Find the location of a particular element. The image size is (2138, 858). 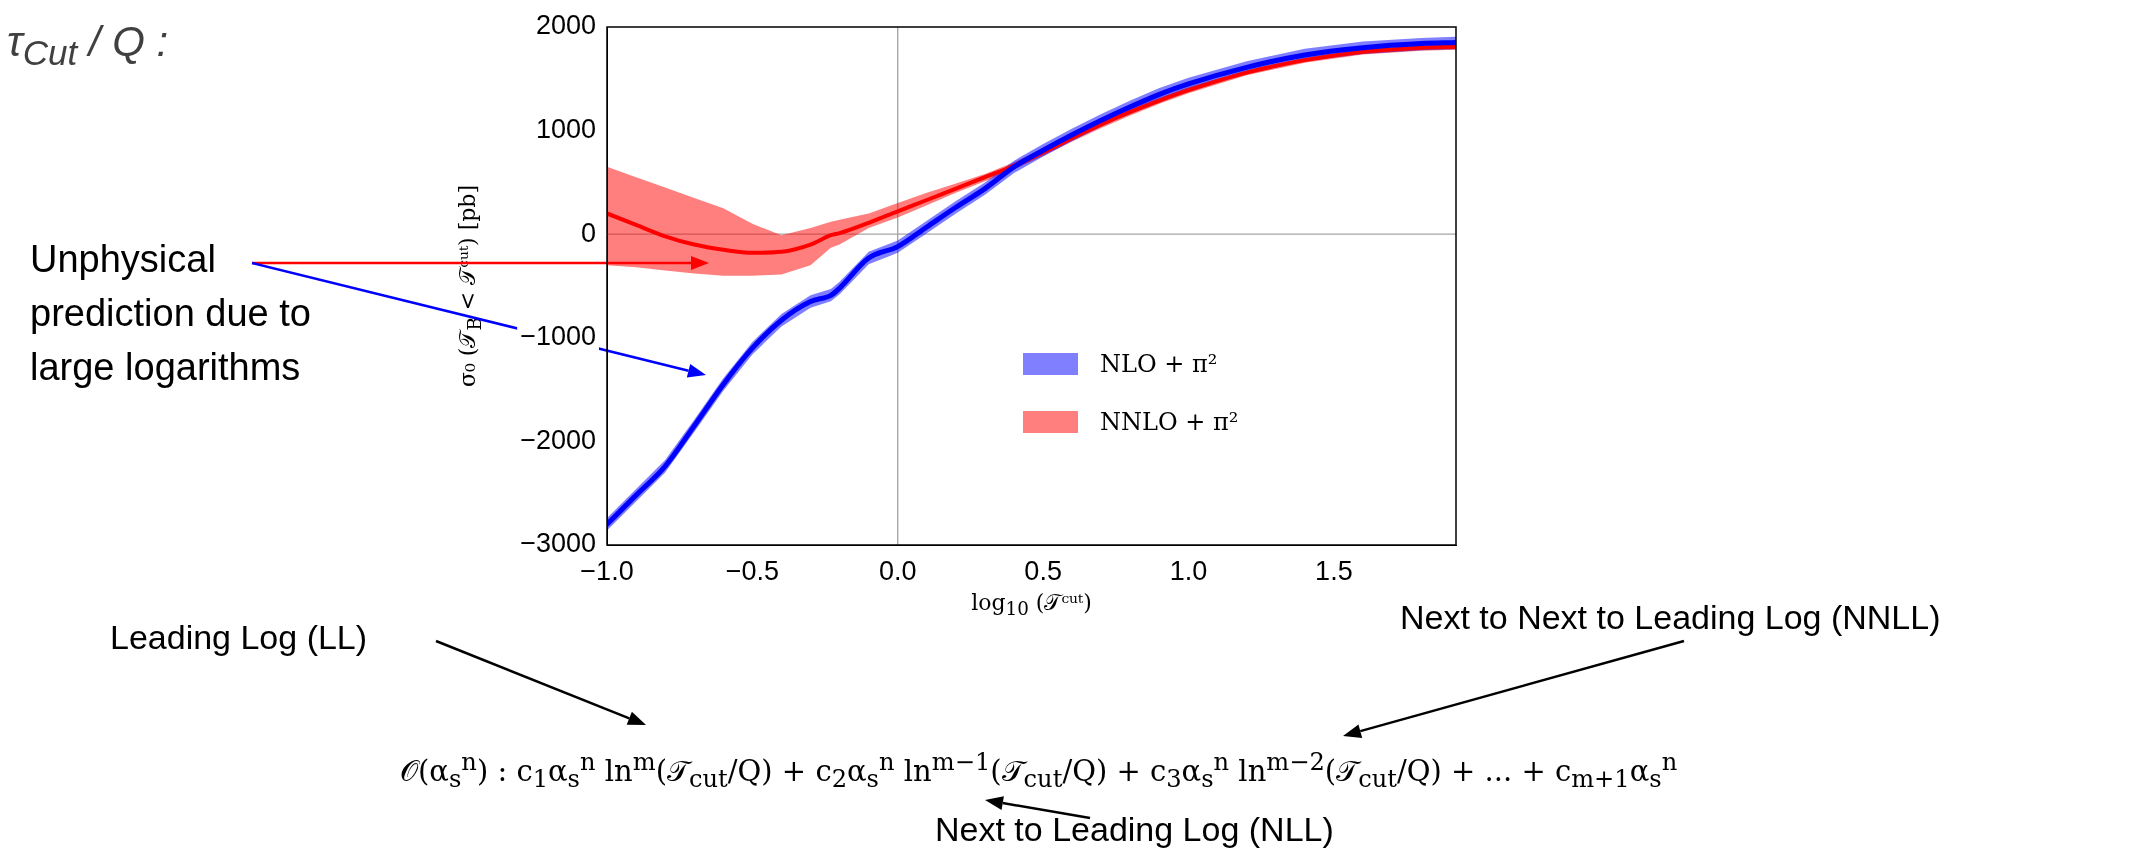

y-tick-label: −1000 is located at coordinates (558, 336).